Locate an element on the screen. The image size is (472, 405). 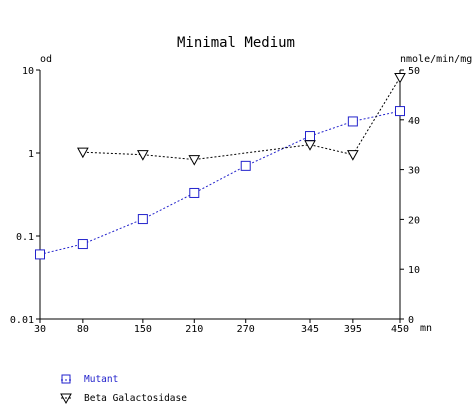
x-tick-label: 150 is located at coordinates (143, 329).